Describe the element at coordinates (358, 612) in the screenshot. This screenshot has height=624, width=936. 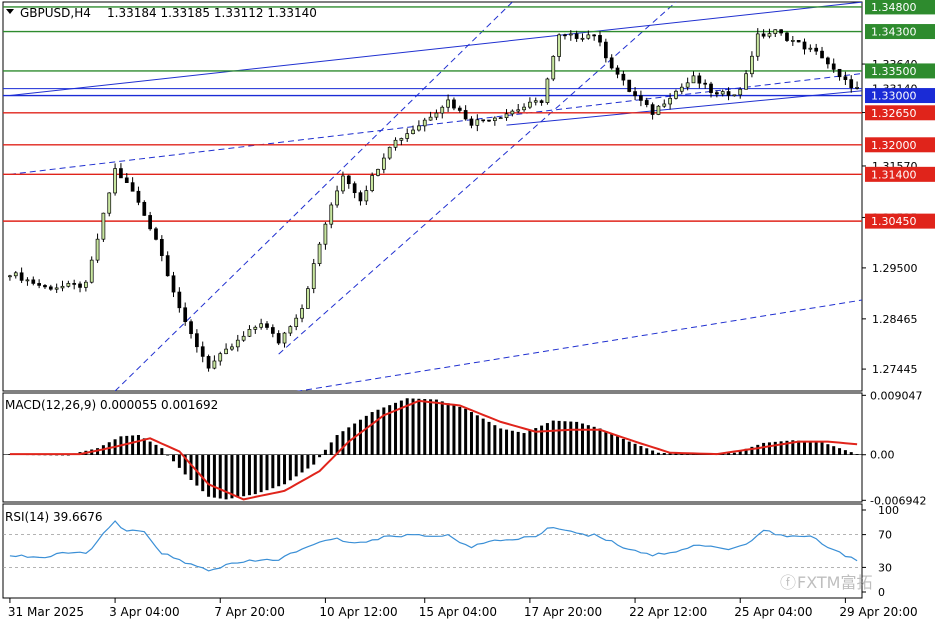
I see `time-tick-label: 10 Apr 12:00` at that location.